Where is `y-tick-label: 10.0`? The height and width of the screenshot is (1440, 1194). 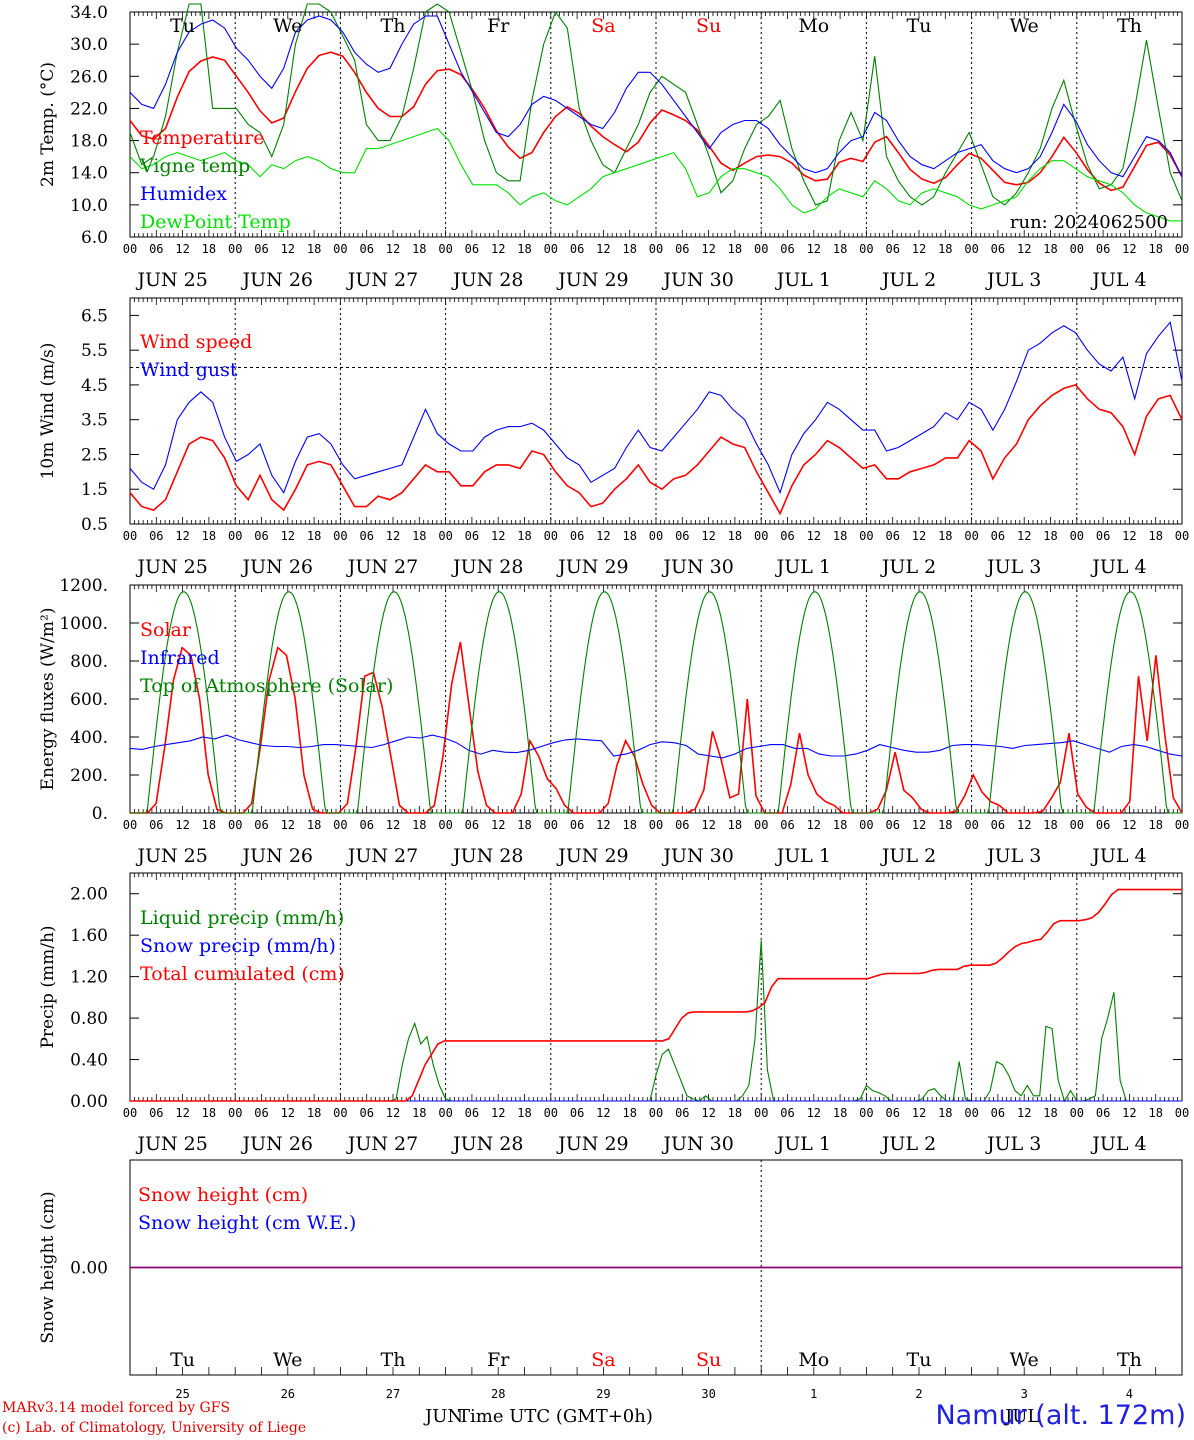 y-tick-label: 10.0 is located at coordinates (89, 206).